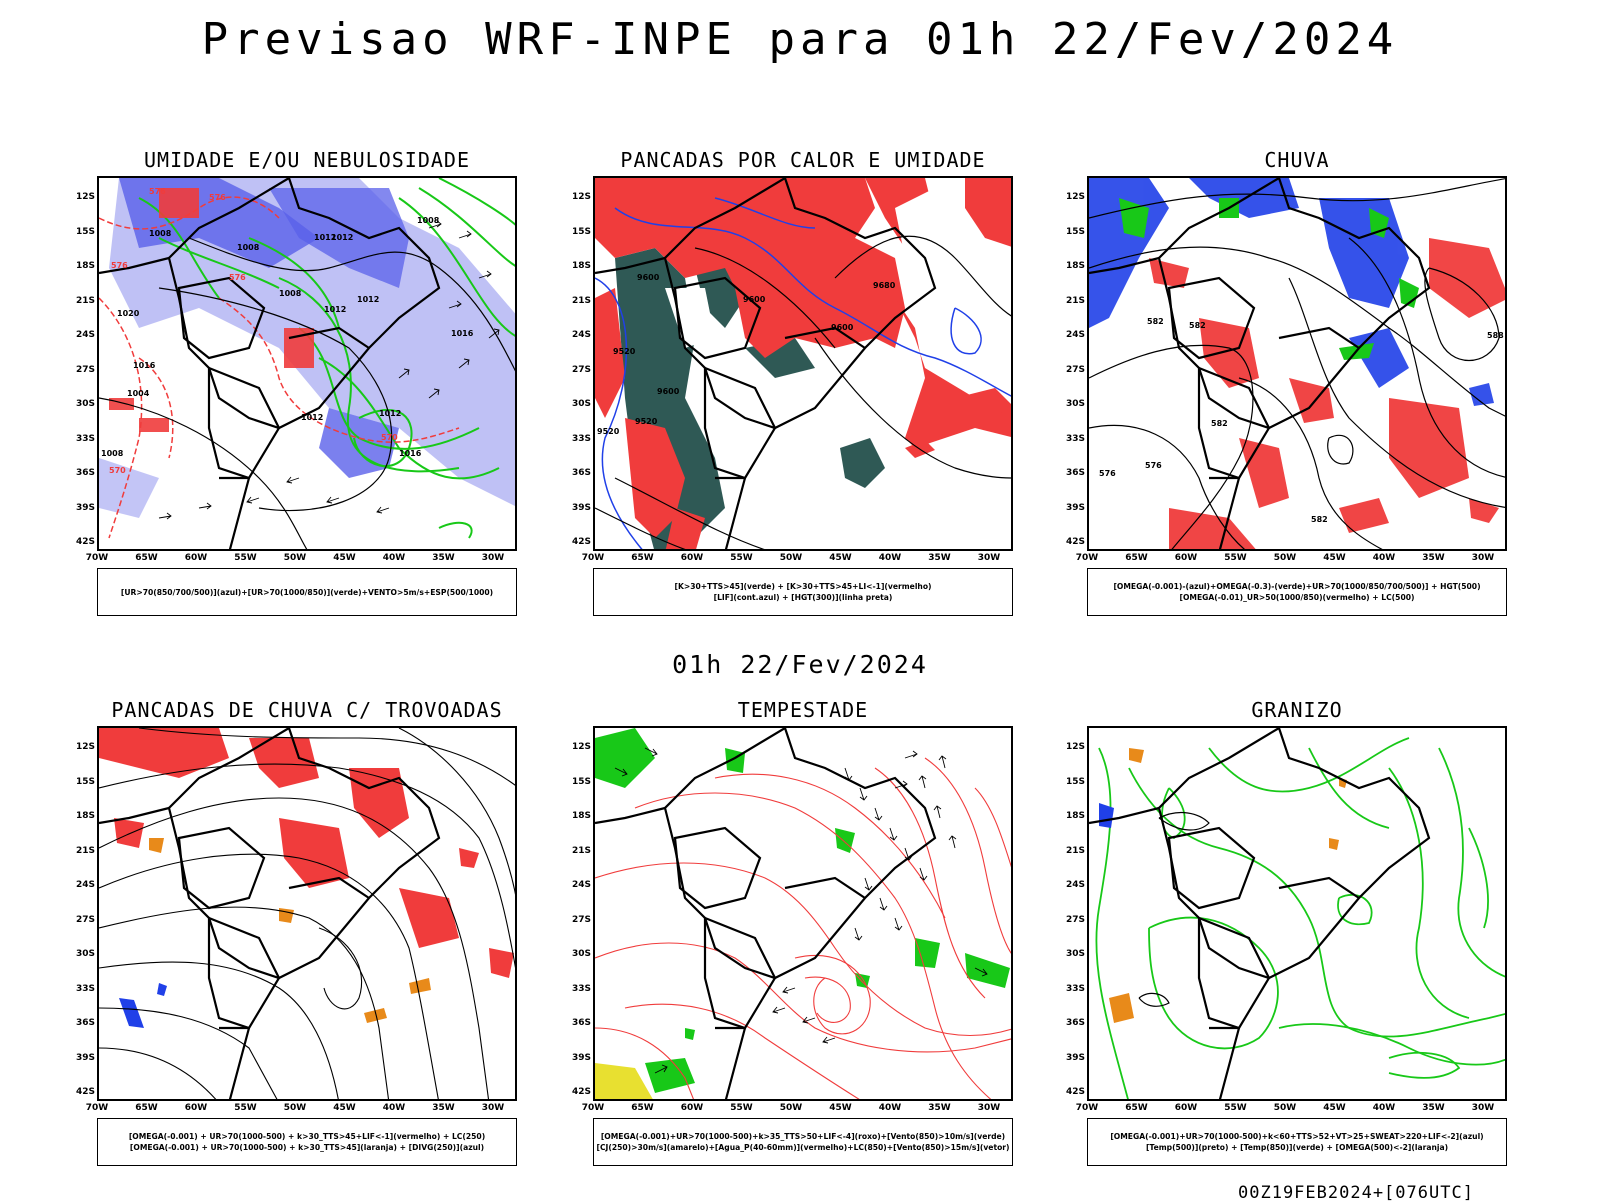 The height and width of the screenshot is (1203, 1600). Describe the element at coordinates (1075, 266) in the screenshot. I see `lat-tick-label: 18S` at that location.